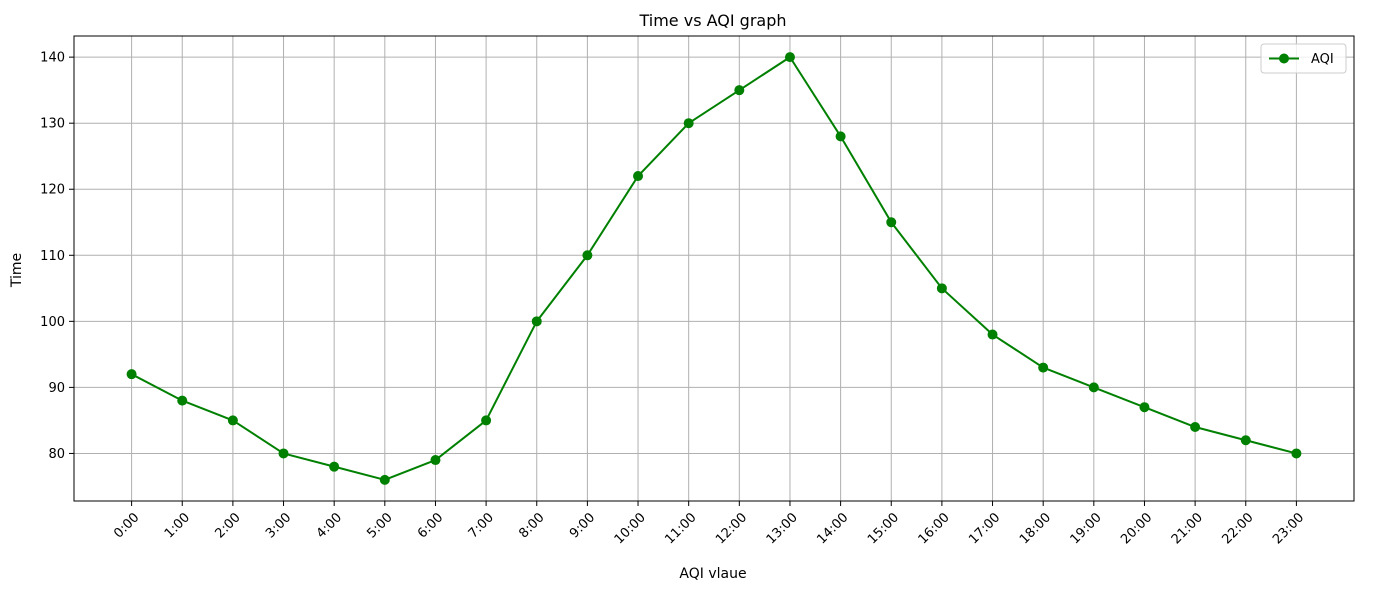  Describe the element at coordinates (379, 525) in the screenshot. I see `x-tick-label: 5:00` at that location.